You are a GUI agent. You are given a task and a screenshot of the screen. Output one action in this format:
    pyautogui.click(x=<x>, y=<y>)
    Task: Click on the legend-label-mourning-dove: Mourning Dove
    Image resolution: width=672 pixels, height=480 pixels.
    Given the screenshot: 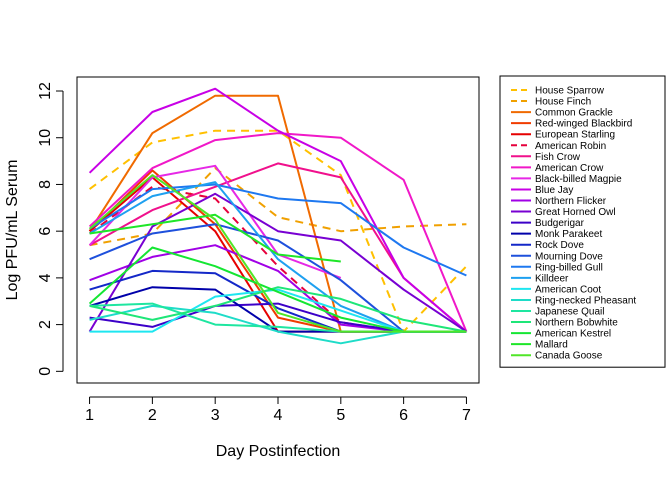 What is the action you would take?
    pyautogui.click(x=569, y=256)
    